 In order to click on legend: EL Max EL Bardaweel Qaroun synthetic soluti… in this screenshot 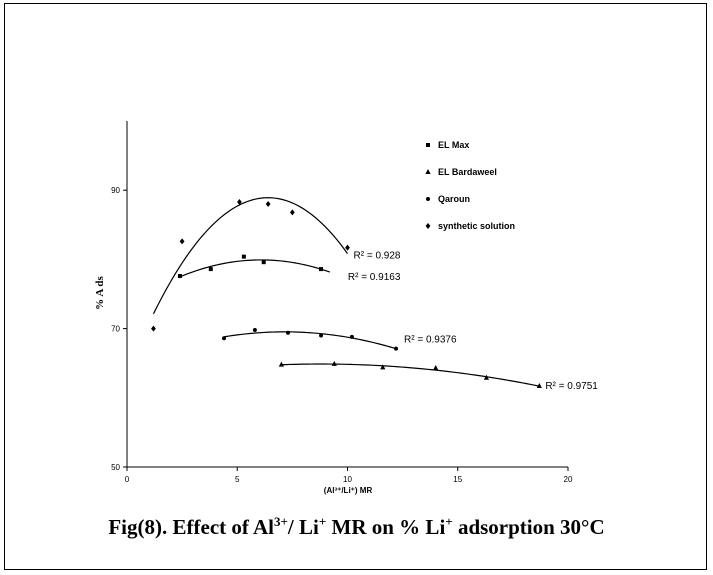, I will do `click(470, 185)`.